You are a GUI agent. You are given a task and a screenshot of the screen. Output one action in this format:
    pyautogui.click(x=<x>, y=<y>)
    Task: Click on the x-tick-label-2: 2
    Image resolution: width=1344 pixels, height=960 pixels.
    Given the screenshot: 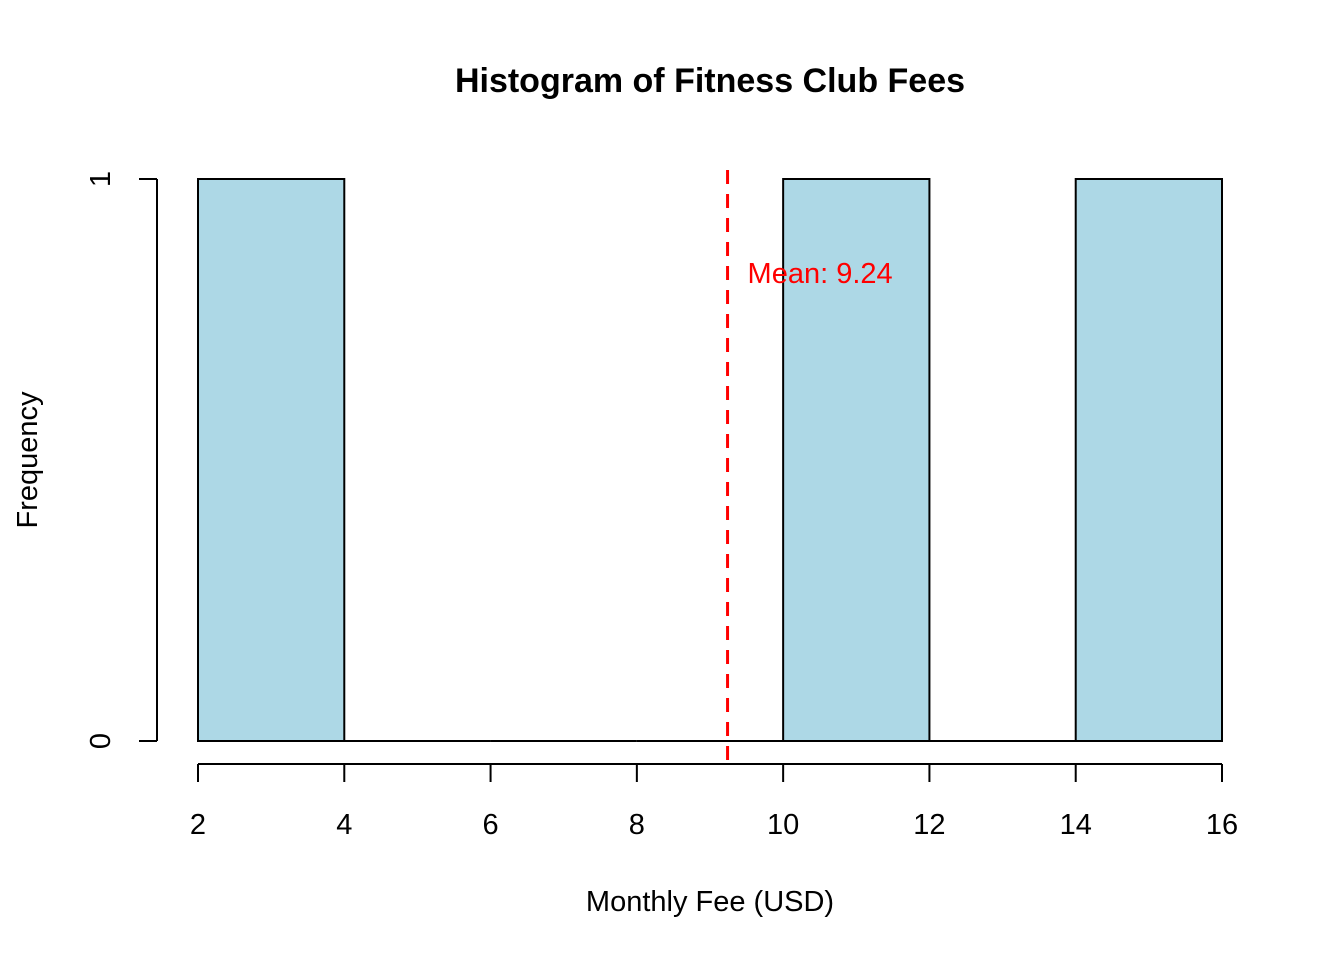 What is the action you would take?
    pyautogui.click(x=198, y=825)
    